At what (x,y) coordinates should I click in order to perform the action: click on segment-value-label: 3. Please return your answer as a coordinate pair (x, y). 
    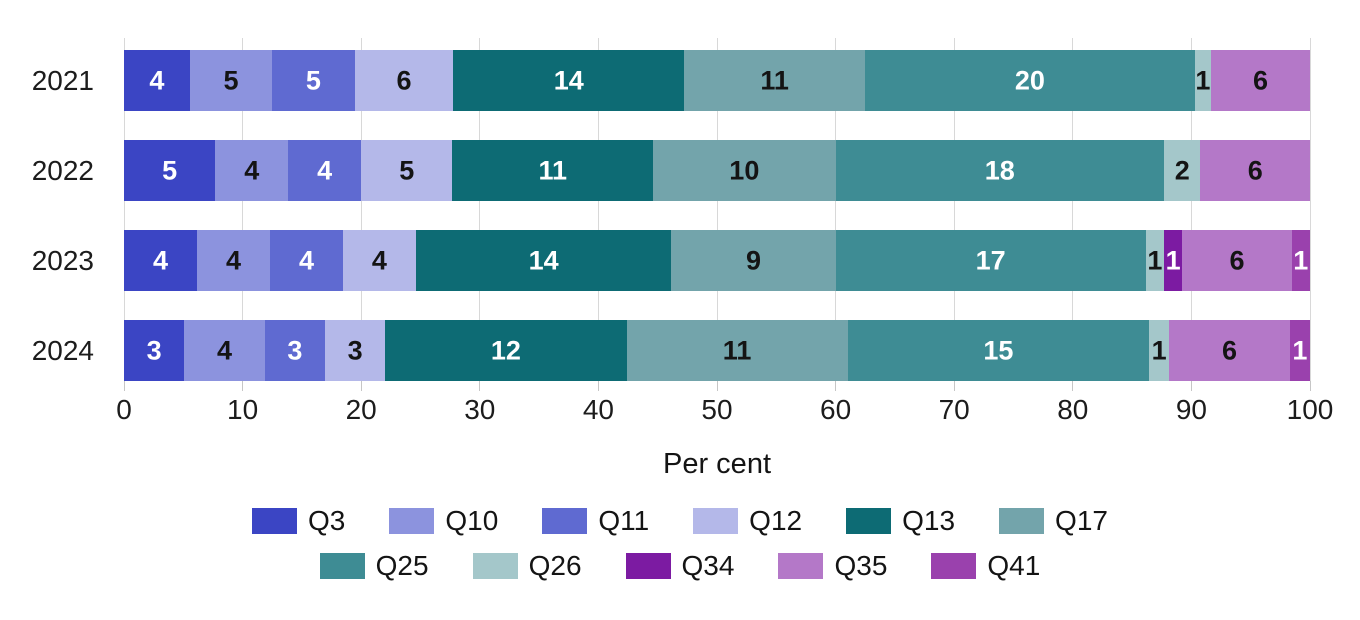
    Looking at the image, I should click on (355, 350).